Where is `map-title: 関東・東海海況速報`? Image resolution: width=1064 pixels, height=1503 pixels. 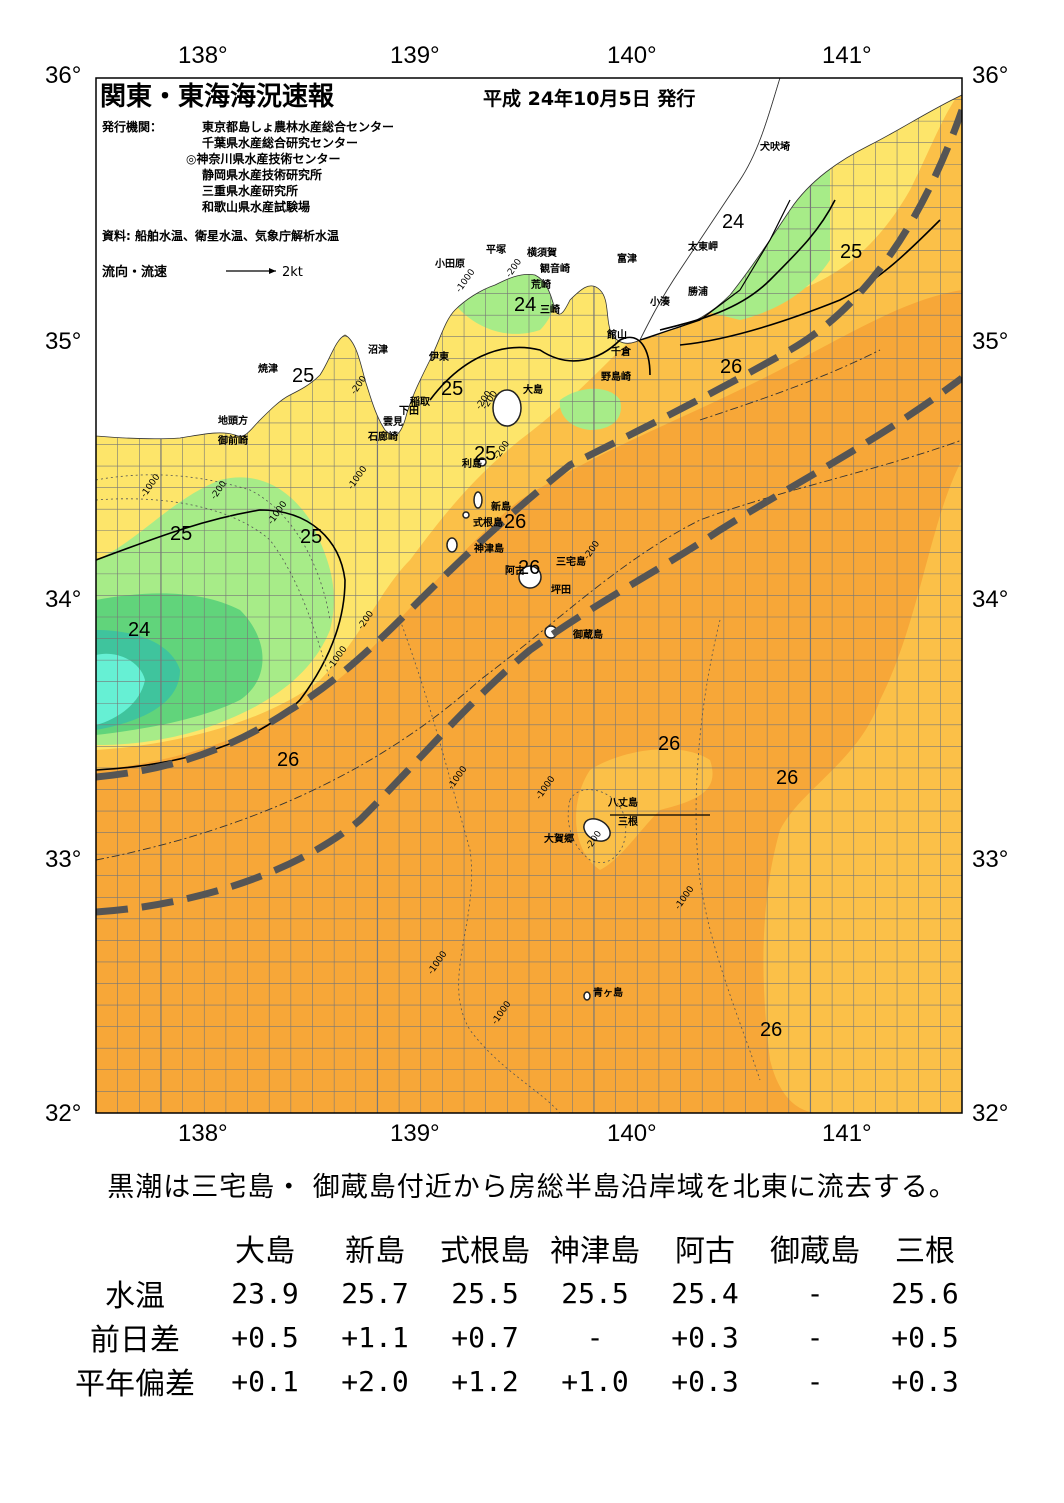
map-title: 関東・東海海況速報 is located at coordinates (217, 97).